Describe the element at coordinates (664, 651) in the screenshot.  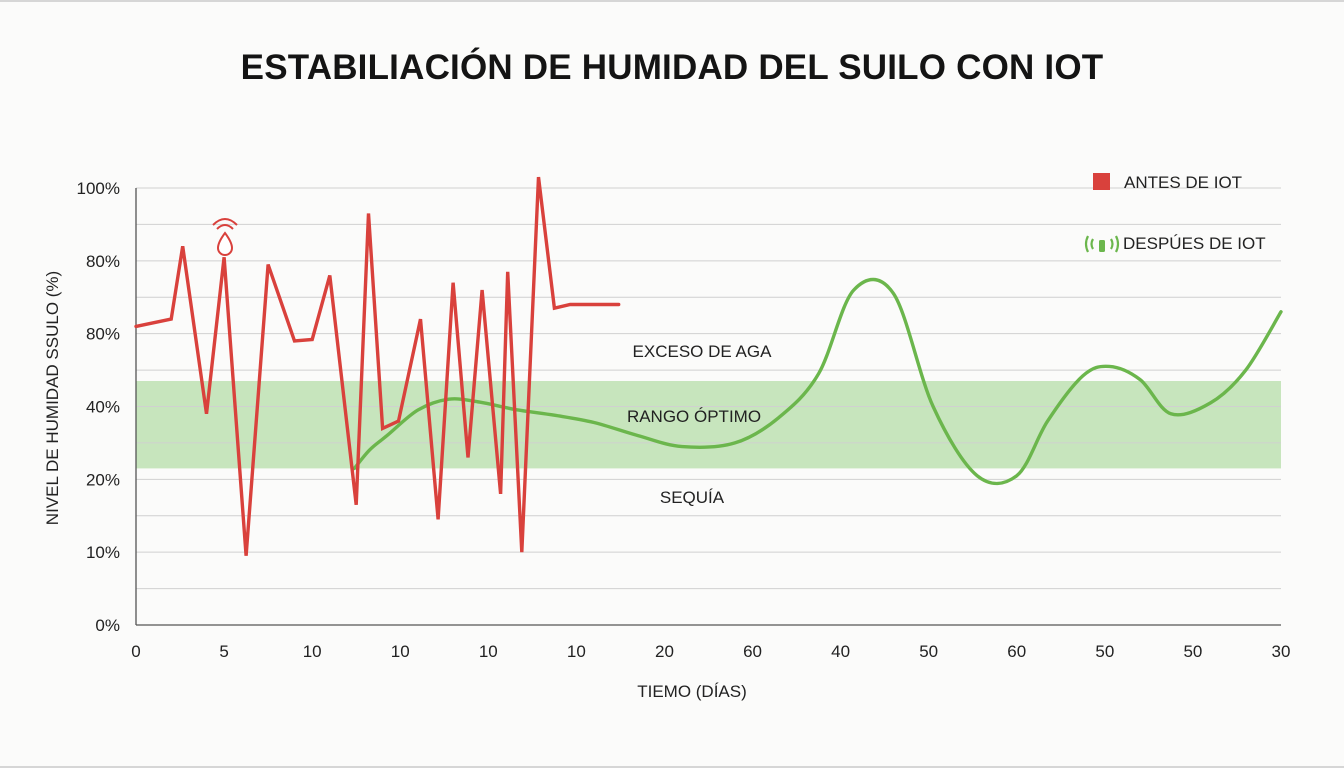
I see `x-tick-label: 20` at that location.